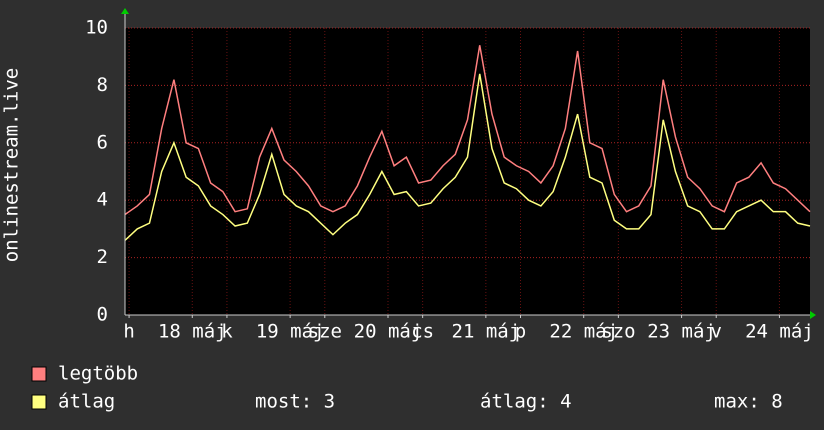  I want to click on x-tick-label: sze, so click(325, 332).